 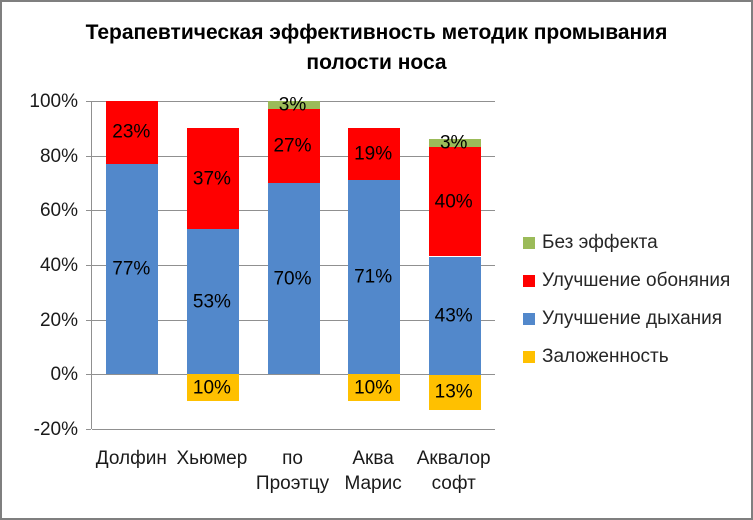 I want to click on bar-data-label: 27%, so click(x=292, y=146).